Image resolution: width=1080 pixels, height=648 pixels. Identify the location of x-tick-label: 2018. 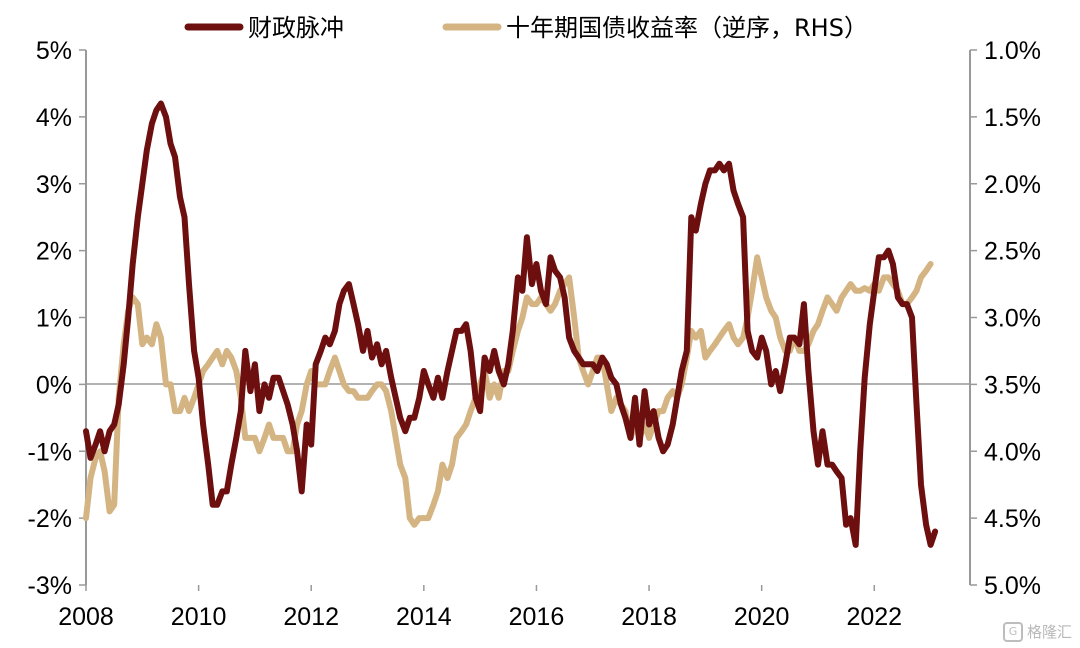
(649, 617).